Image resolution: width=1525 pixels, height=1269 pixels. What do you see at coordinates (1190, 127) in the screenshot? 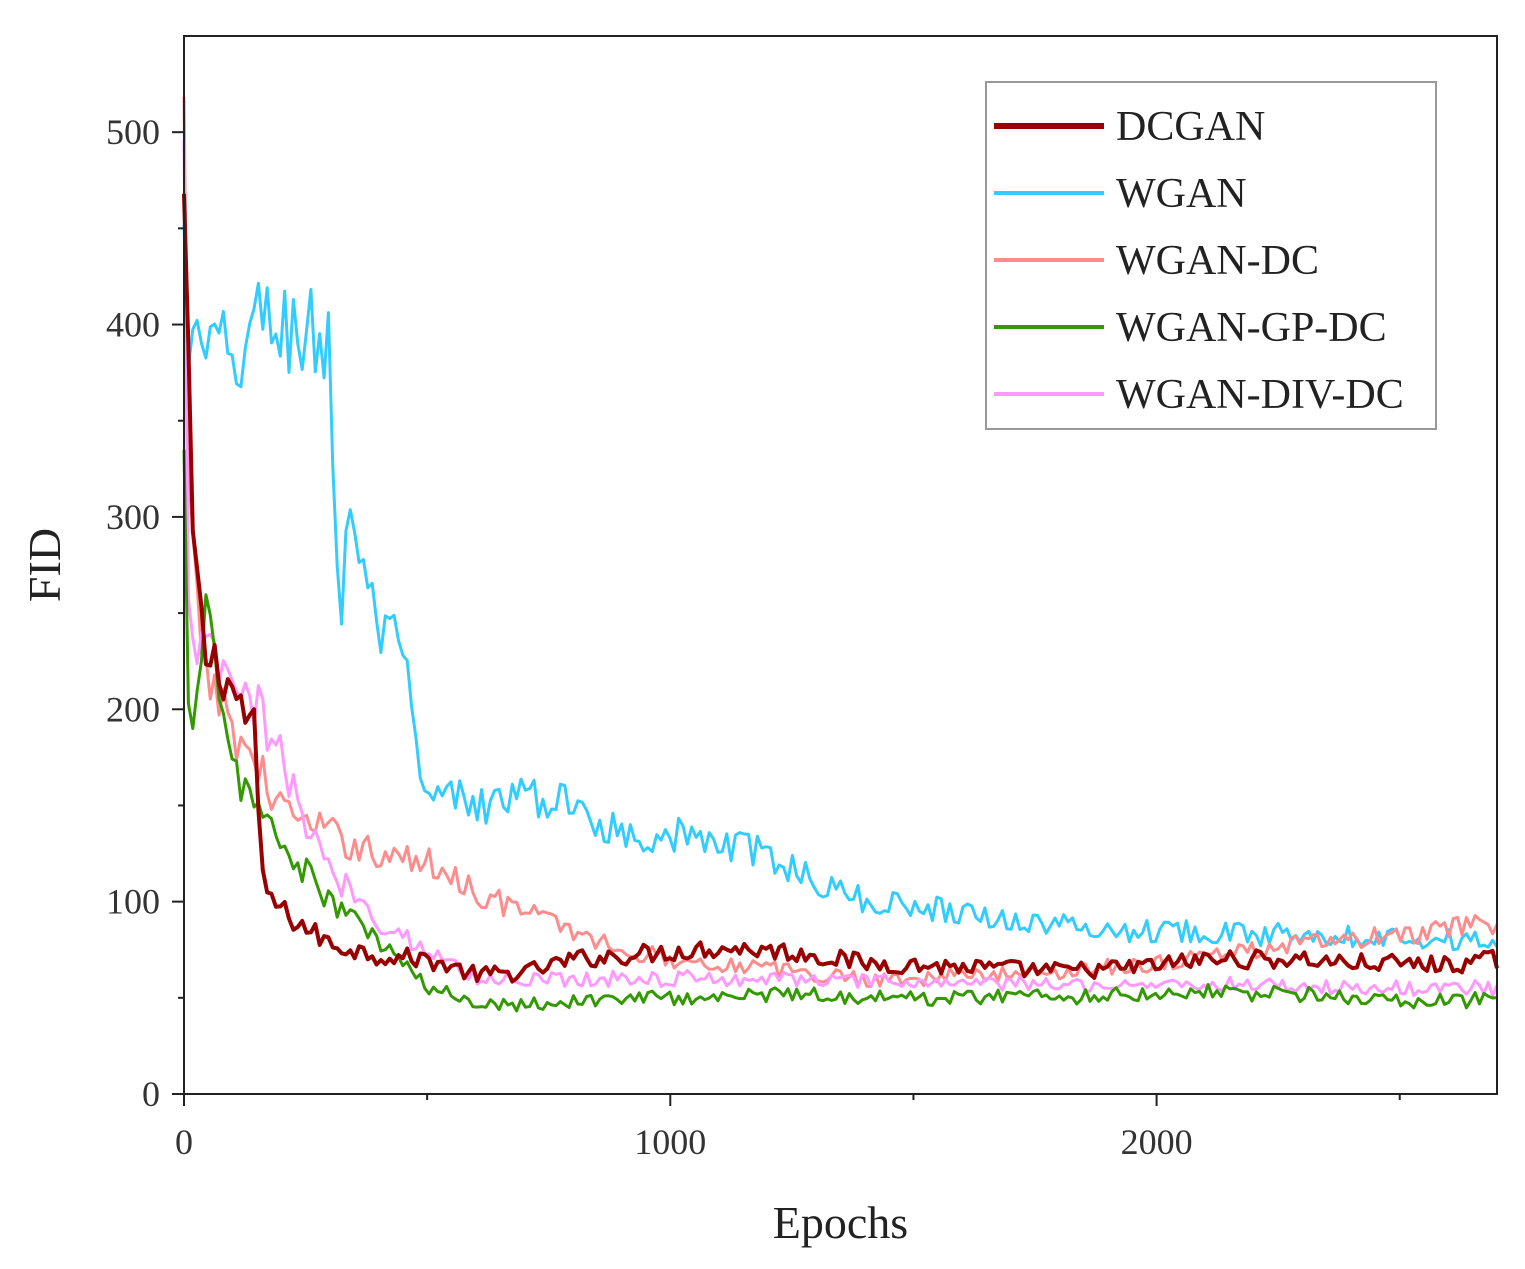
I see `legend-label-dcgan: DCGAN` at bounding box center [1190, 127].